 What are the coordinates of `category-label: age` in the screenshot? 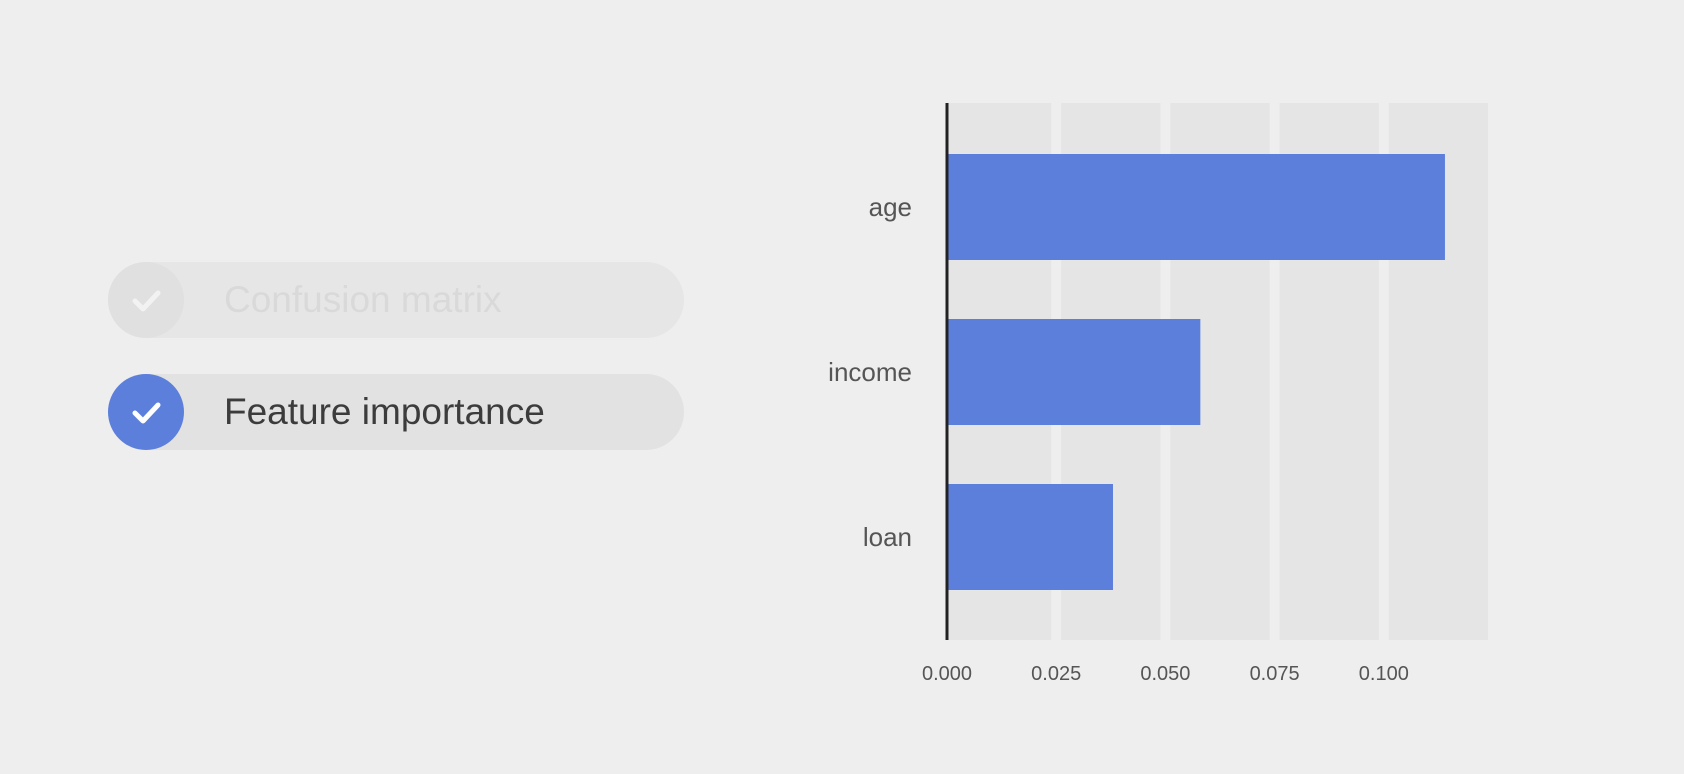 It's located at (890, 207).